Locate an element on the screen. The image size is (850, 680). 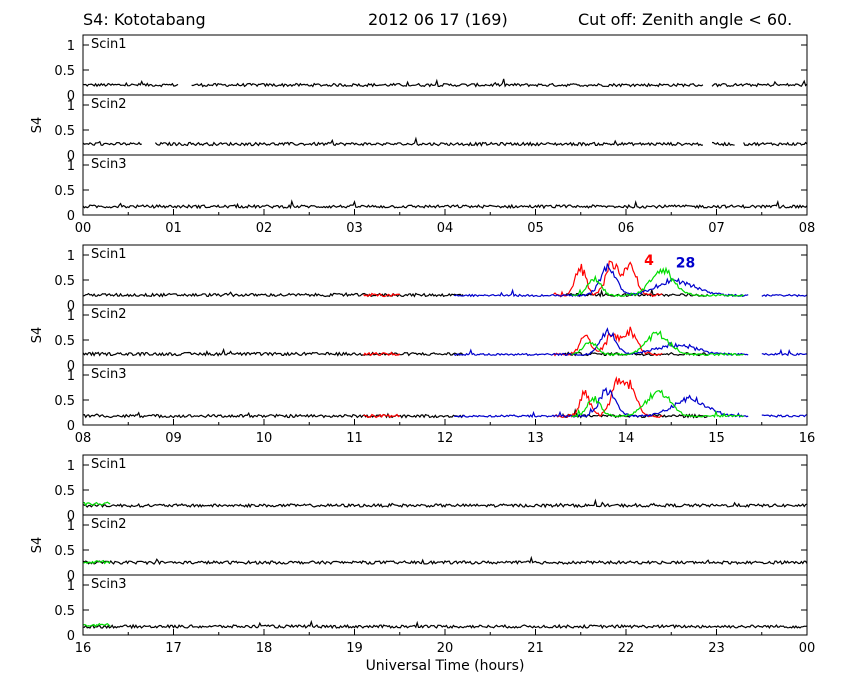
satellite-annotation: 4 is located at coordinates (649, 261).